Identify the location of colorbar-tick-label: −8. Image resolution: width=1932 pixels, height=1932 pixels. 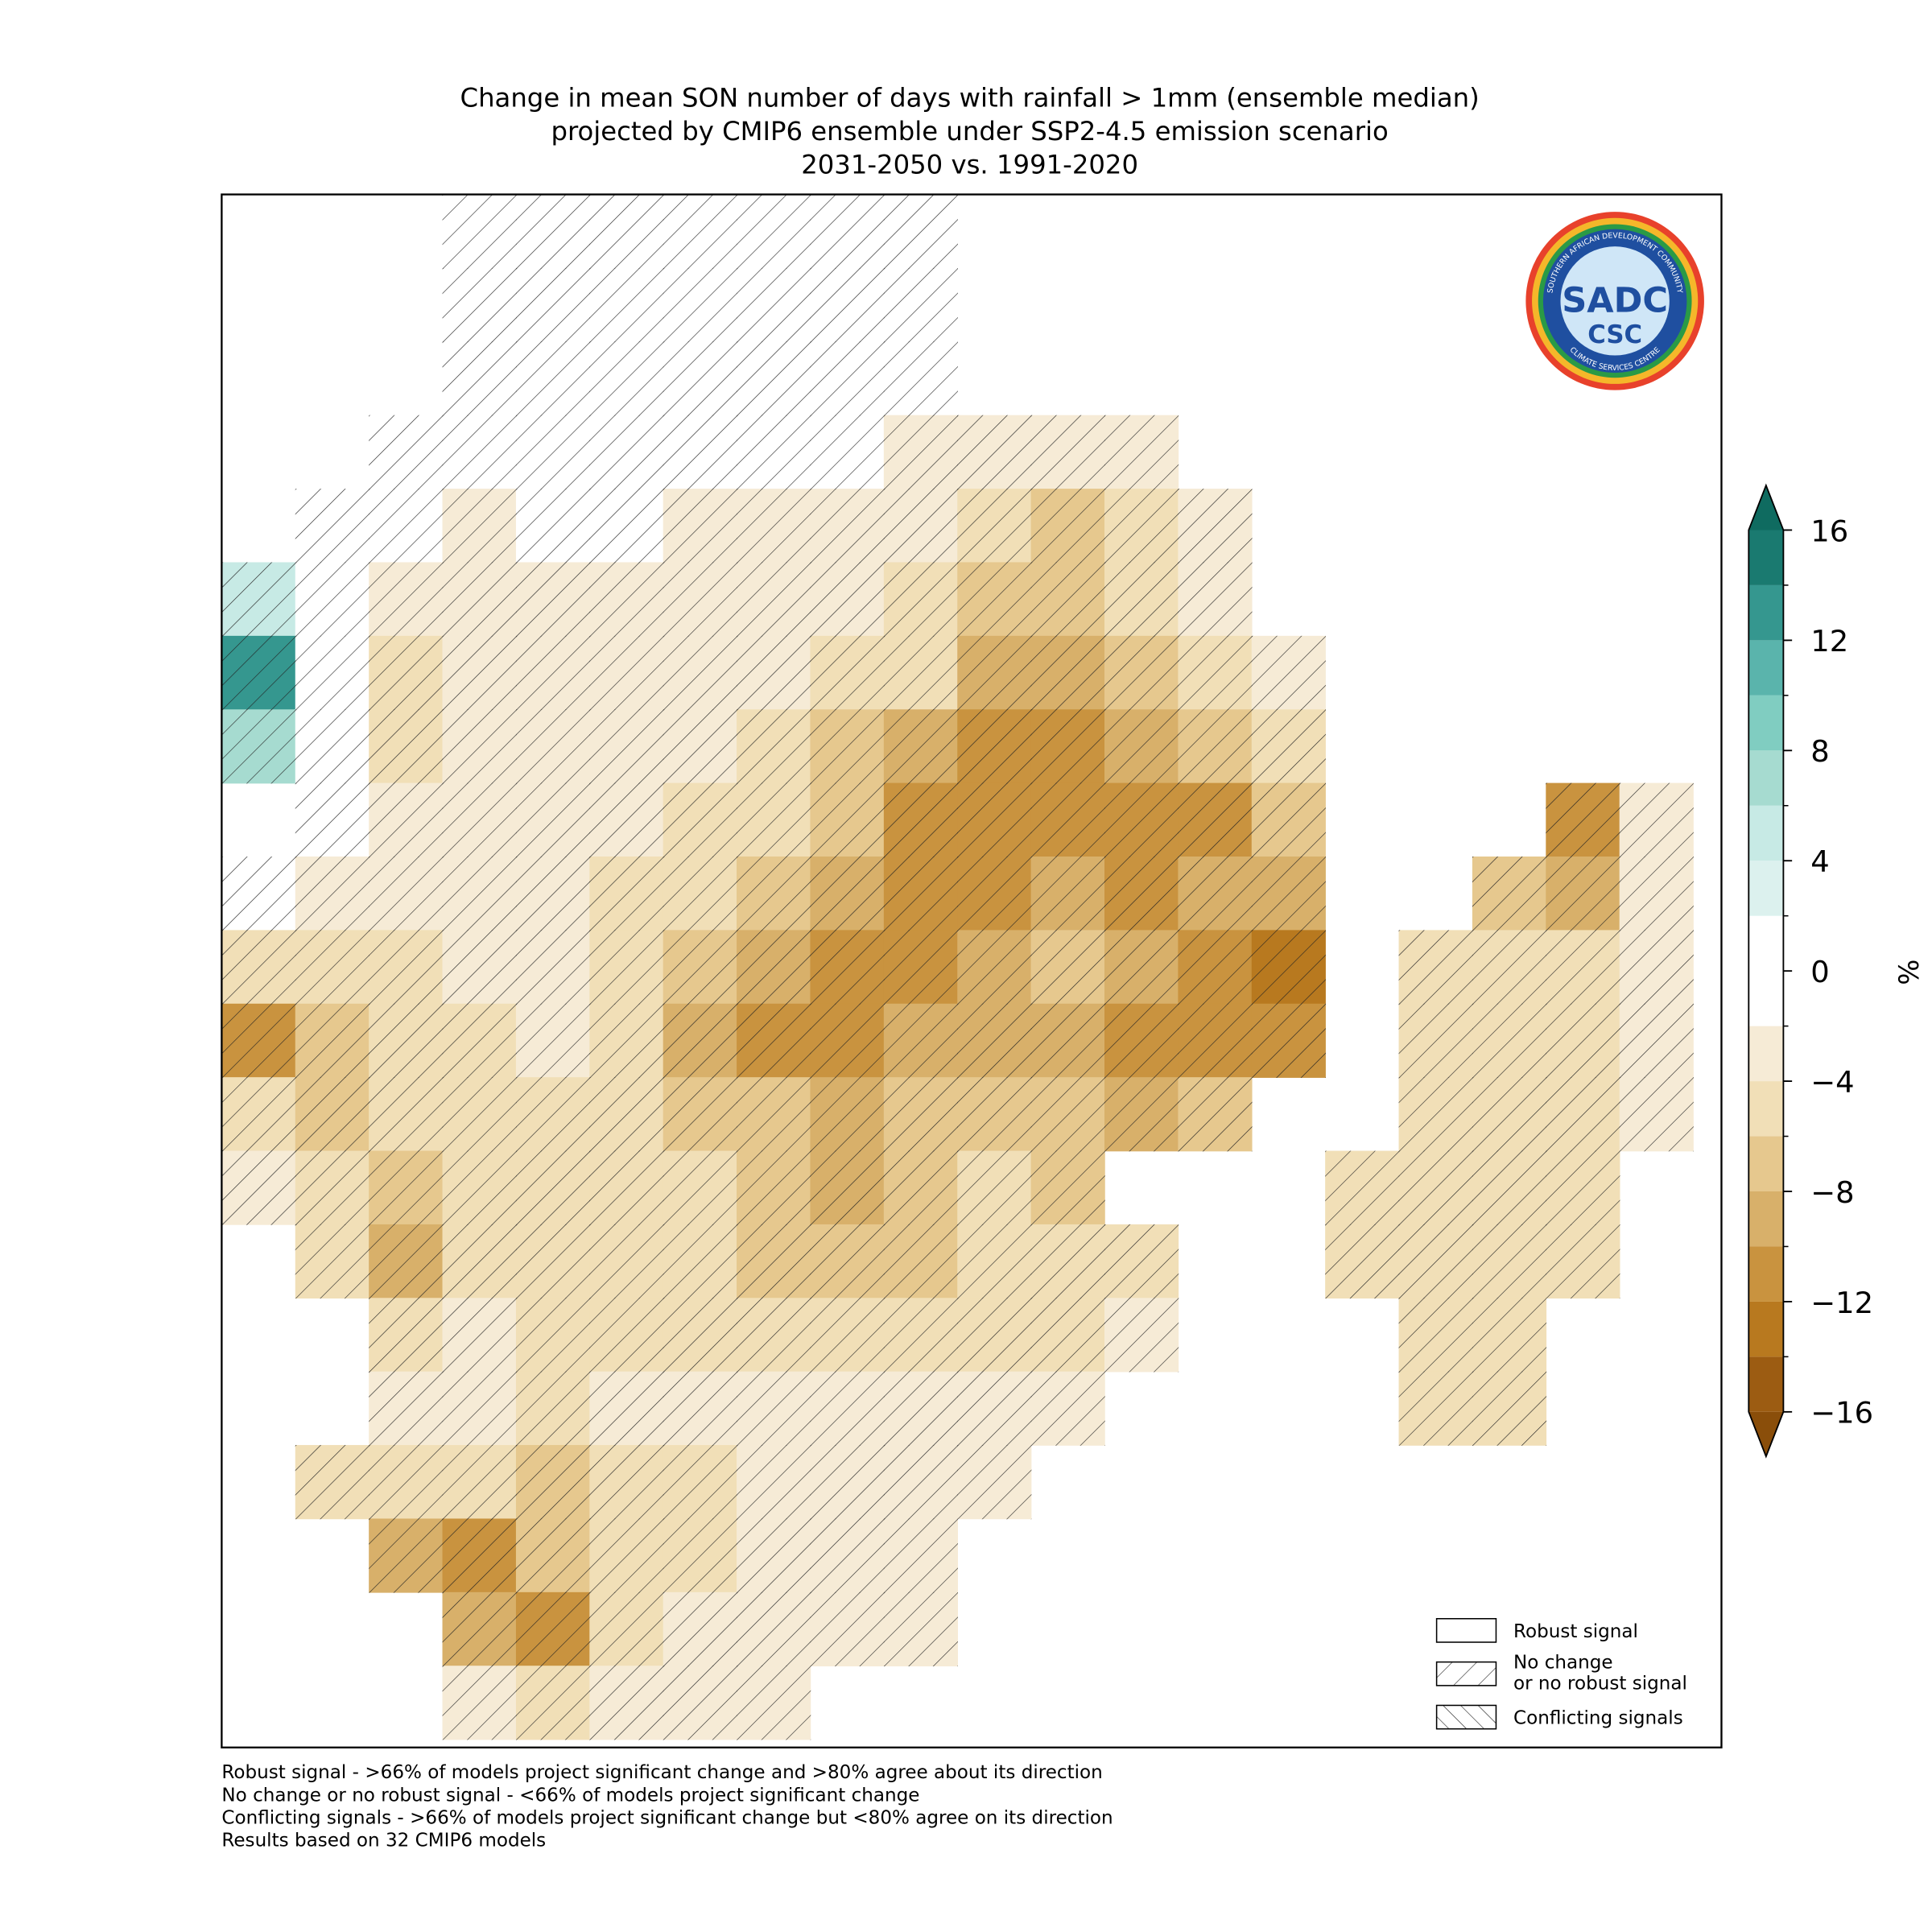
(1832, 1192).